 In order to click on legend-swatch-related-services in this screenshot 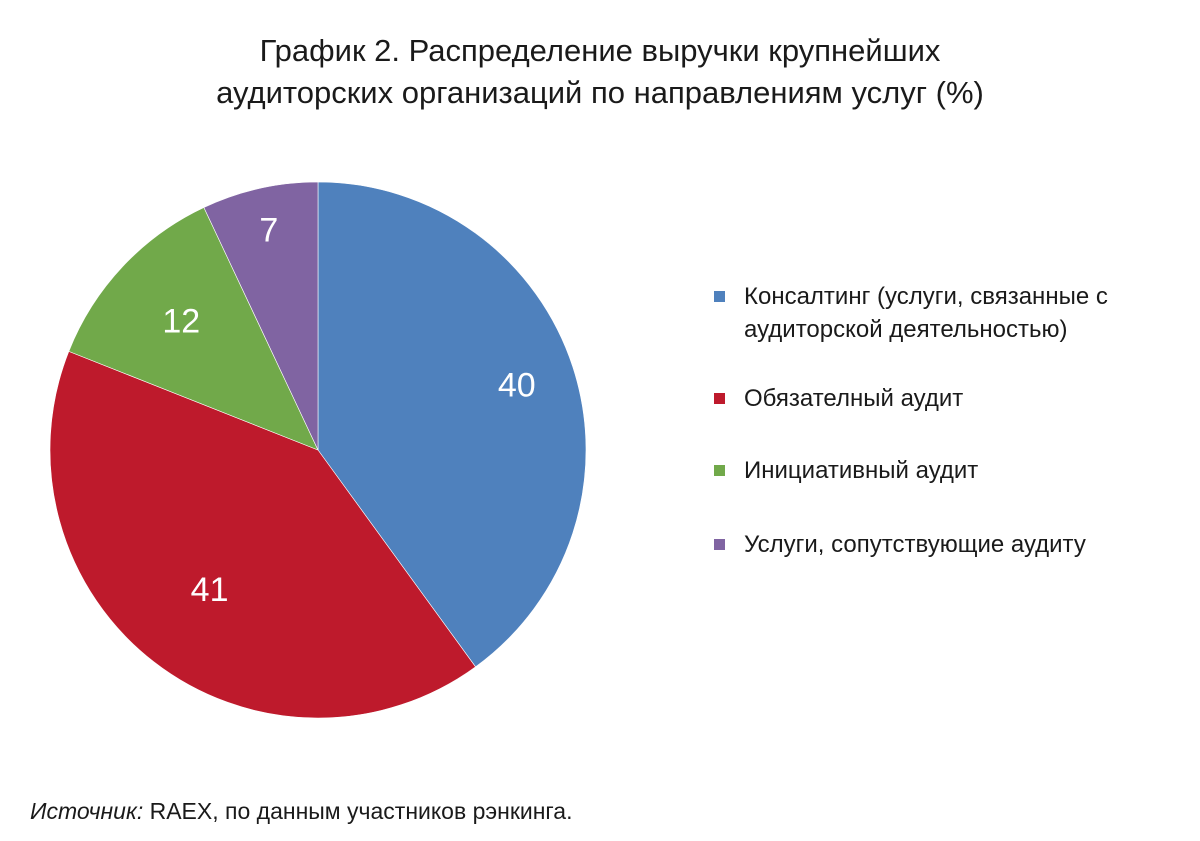, I will do `click(719, 544)`.